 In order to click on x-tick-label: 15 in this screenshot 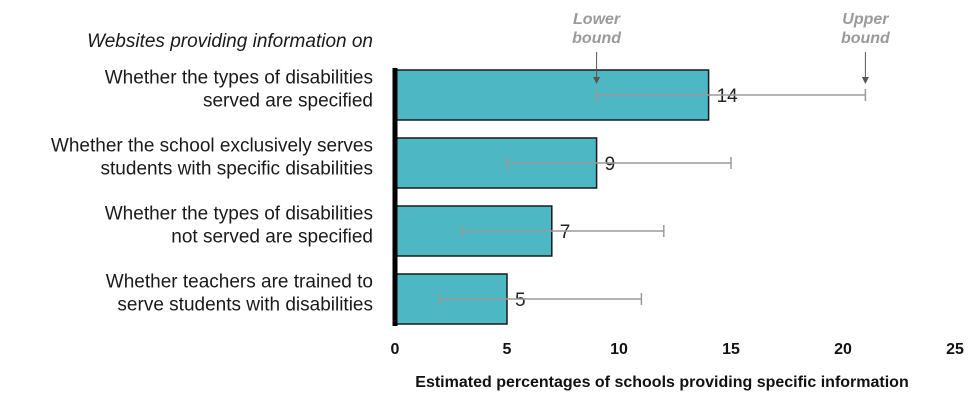, I will do `click(731, 349)`.